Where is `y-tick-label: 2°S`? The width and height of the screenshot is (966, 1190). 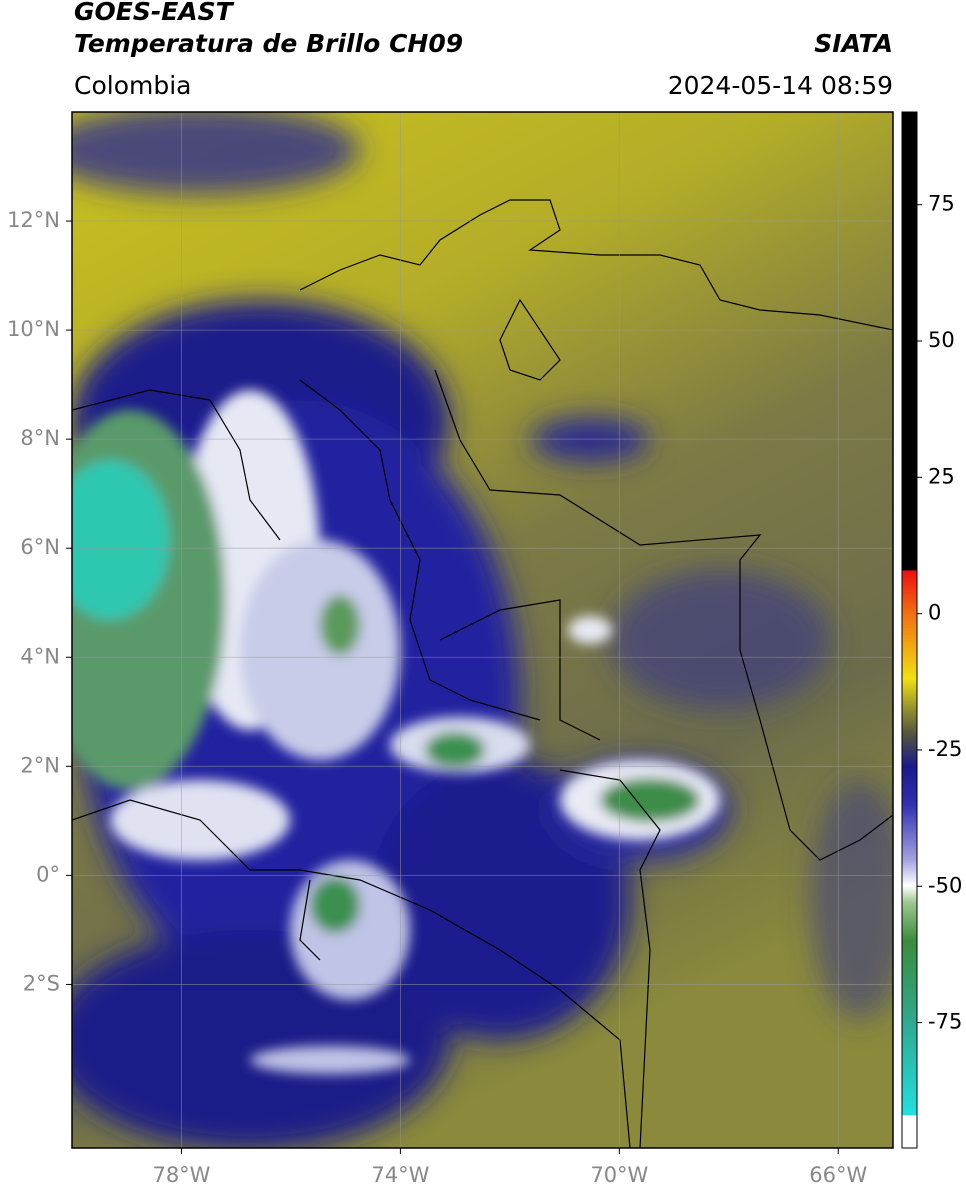
y-tick-label: 2°S is located at coordinates (41, 983).